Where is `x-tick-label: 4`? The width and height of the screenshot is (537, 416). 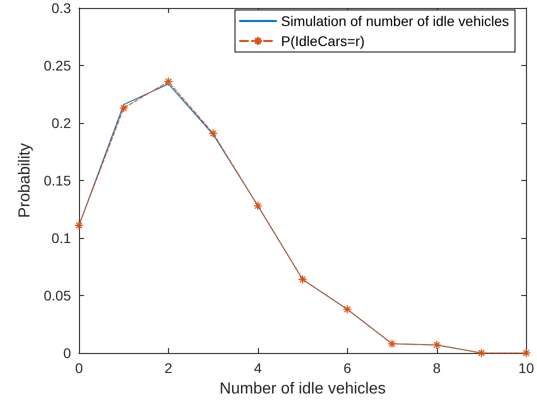
x-tick-label: 4 is located at coordinates (258, 368).